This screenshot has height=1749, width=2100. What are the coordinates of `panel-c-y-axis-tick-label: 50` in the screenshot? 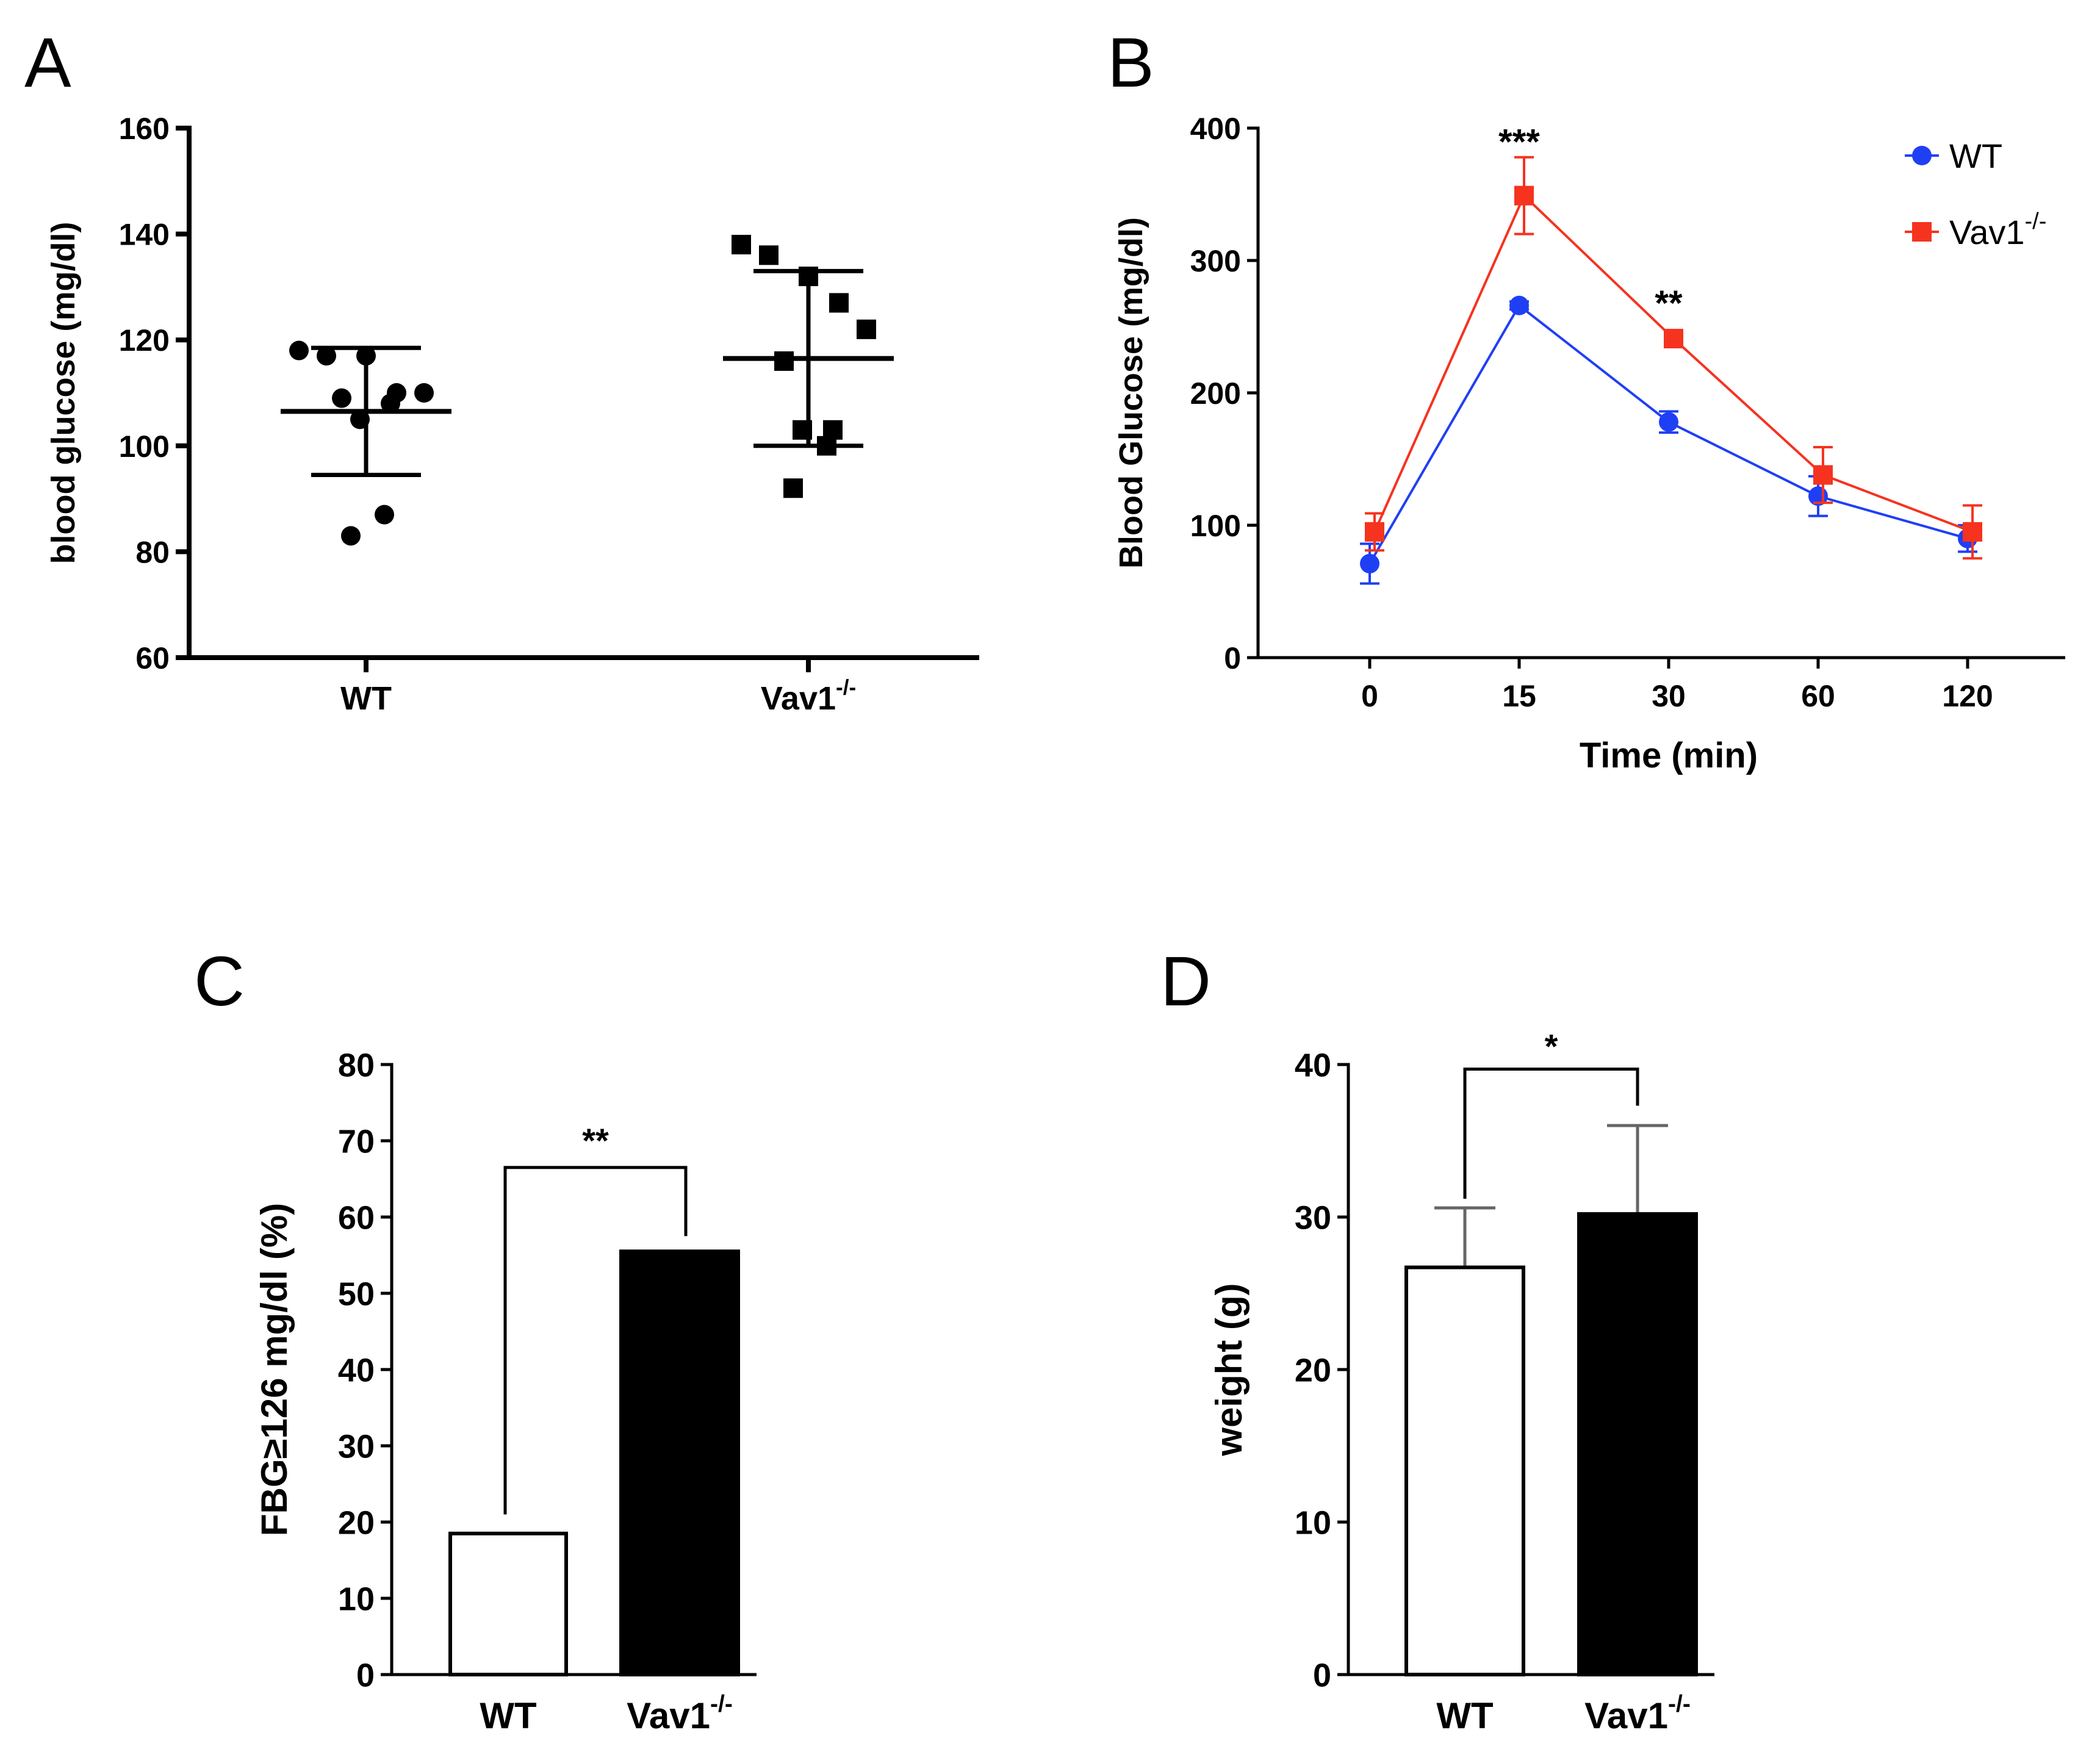 It's located at (357, 1294).